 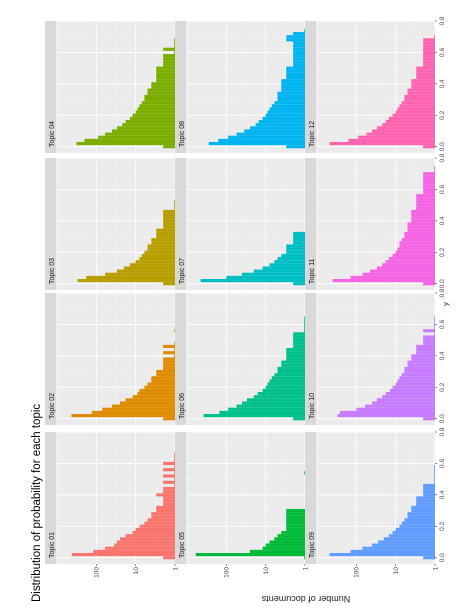 What do you see at coordinates (445, 304) in the screenshot?
I see `x-axis-title: y` at bounding box center [445, 304].